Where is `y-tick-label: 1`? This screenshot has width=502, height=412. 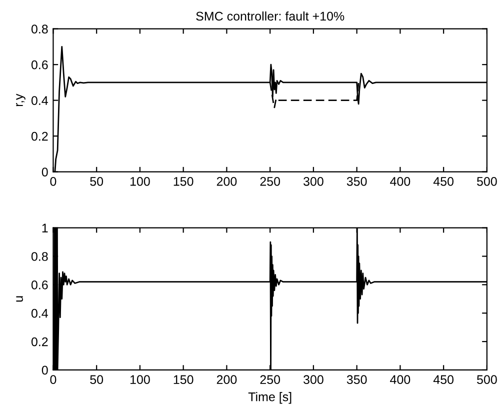
y-tick-label: 1 is located at coordinates (45, 228).